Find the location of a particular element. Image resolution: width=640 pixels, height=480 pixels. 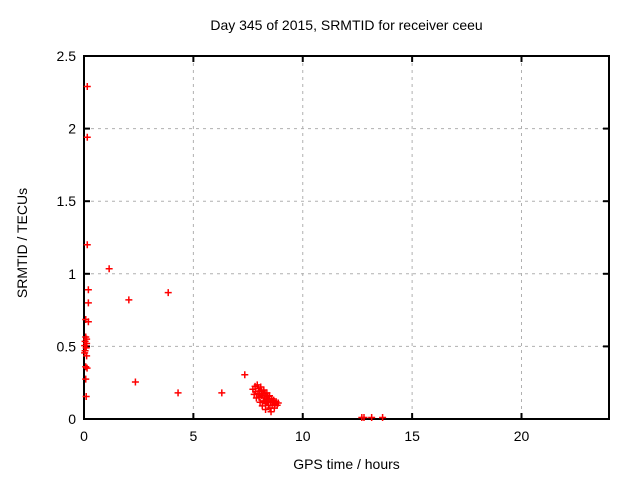

x-tick-label: 15 is located at coordinates (412, 436).